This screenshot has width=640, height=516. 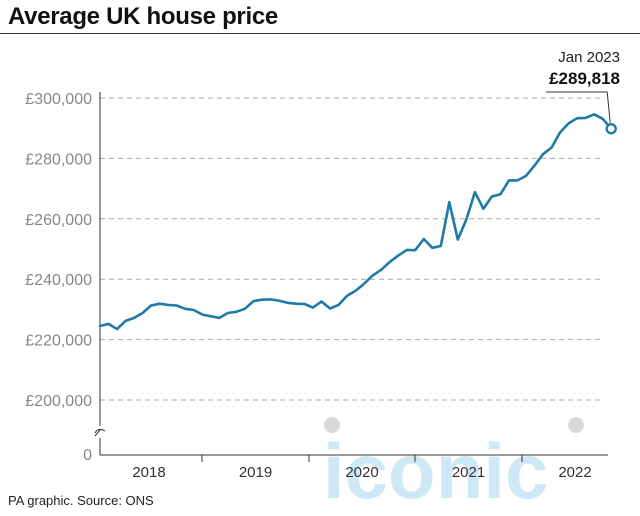 I want to click on y-tick-label: £280,000, so click(x=58, y=159).